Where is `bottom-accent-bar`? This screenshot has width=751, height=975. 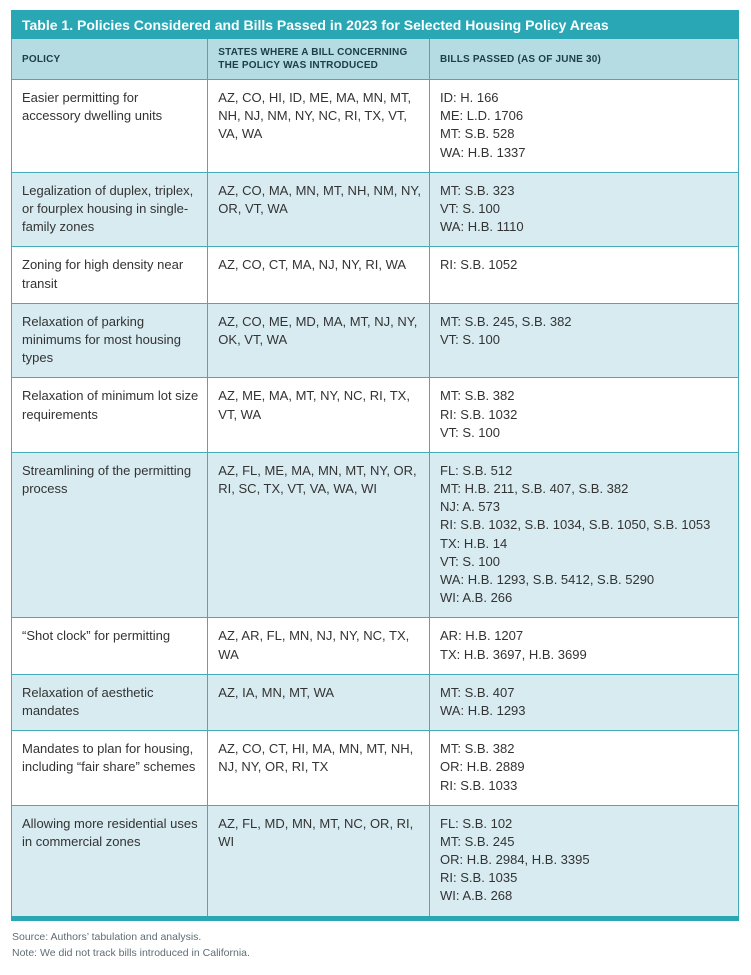
bottom-accent-bar is located at coordinates (375, 918).